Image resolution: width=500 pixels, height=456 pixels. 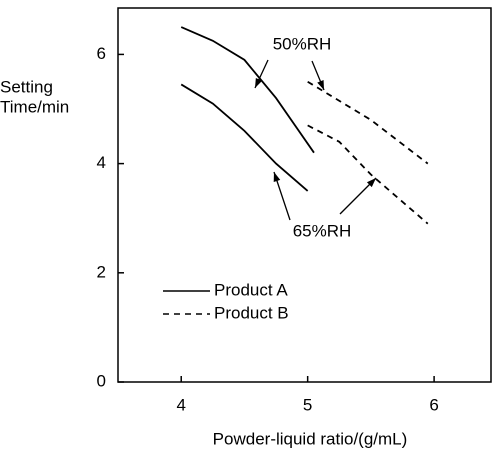 What do you see at coordinates (302, 43) in the screenshot?
I see `annotation: 50%RH` at bounding box center [302, 43].